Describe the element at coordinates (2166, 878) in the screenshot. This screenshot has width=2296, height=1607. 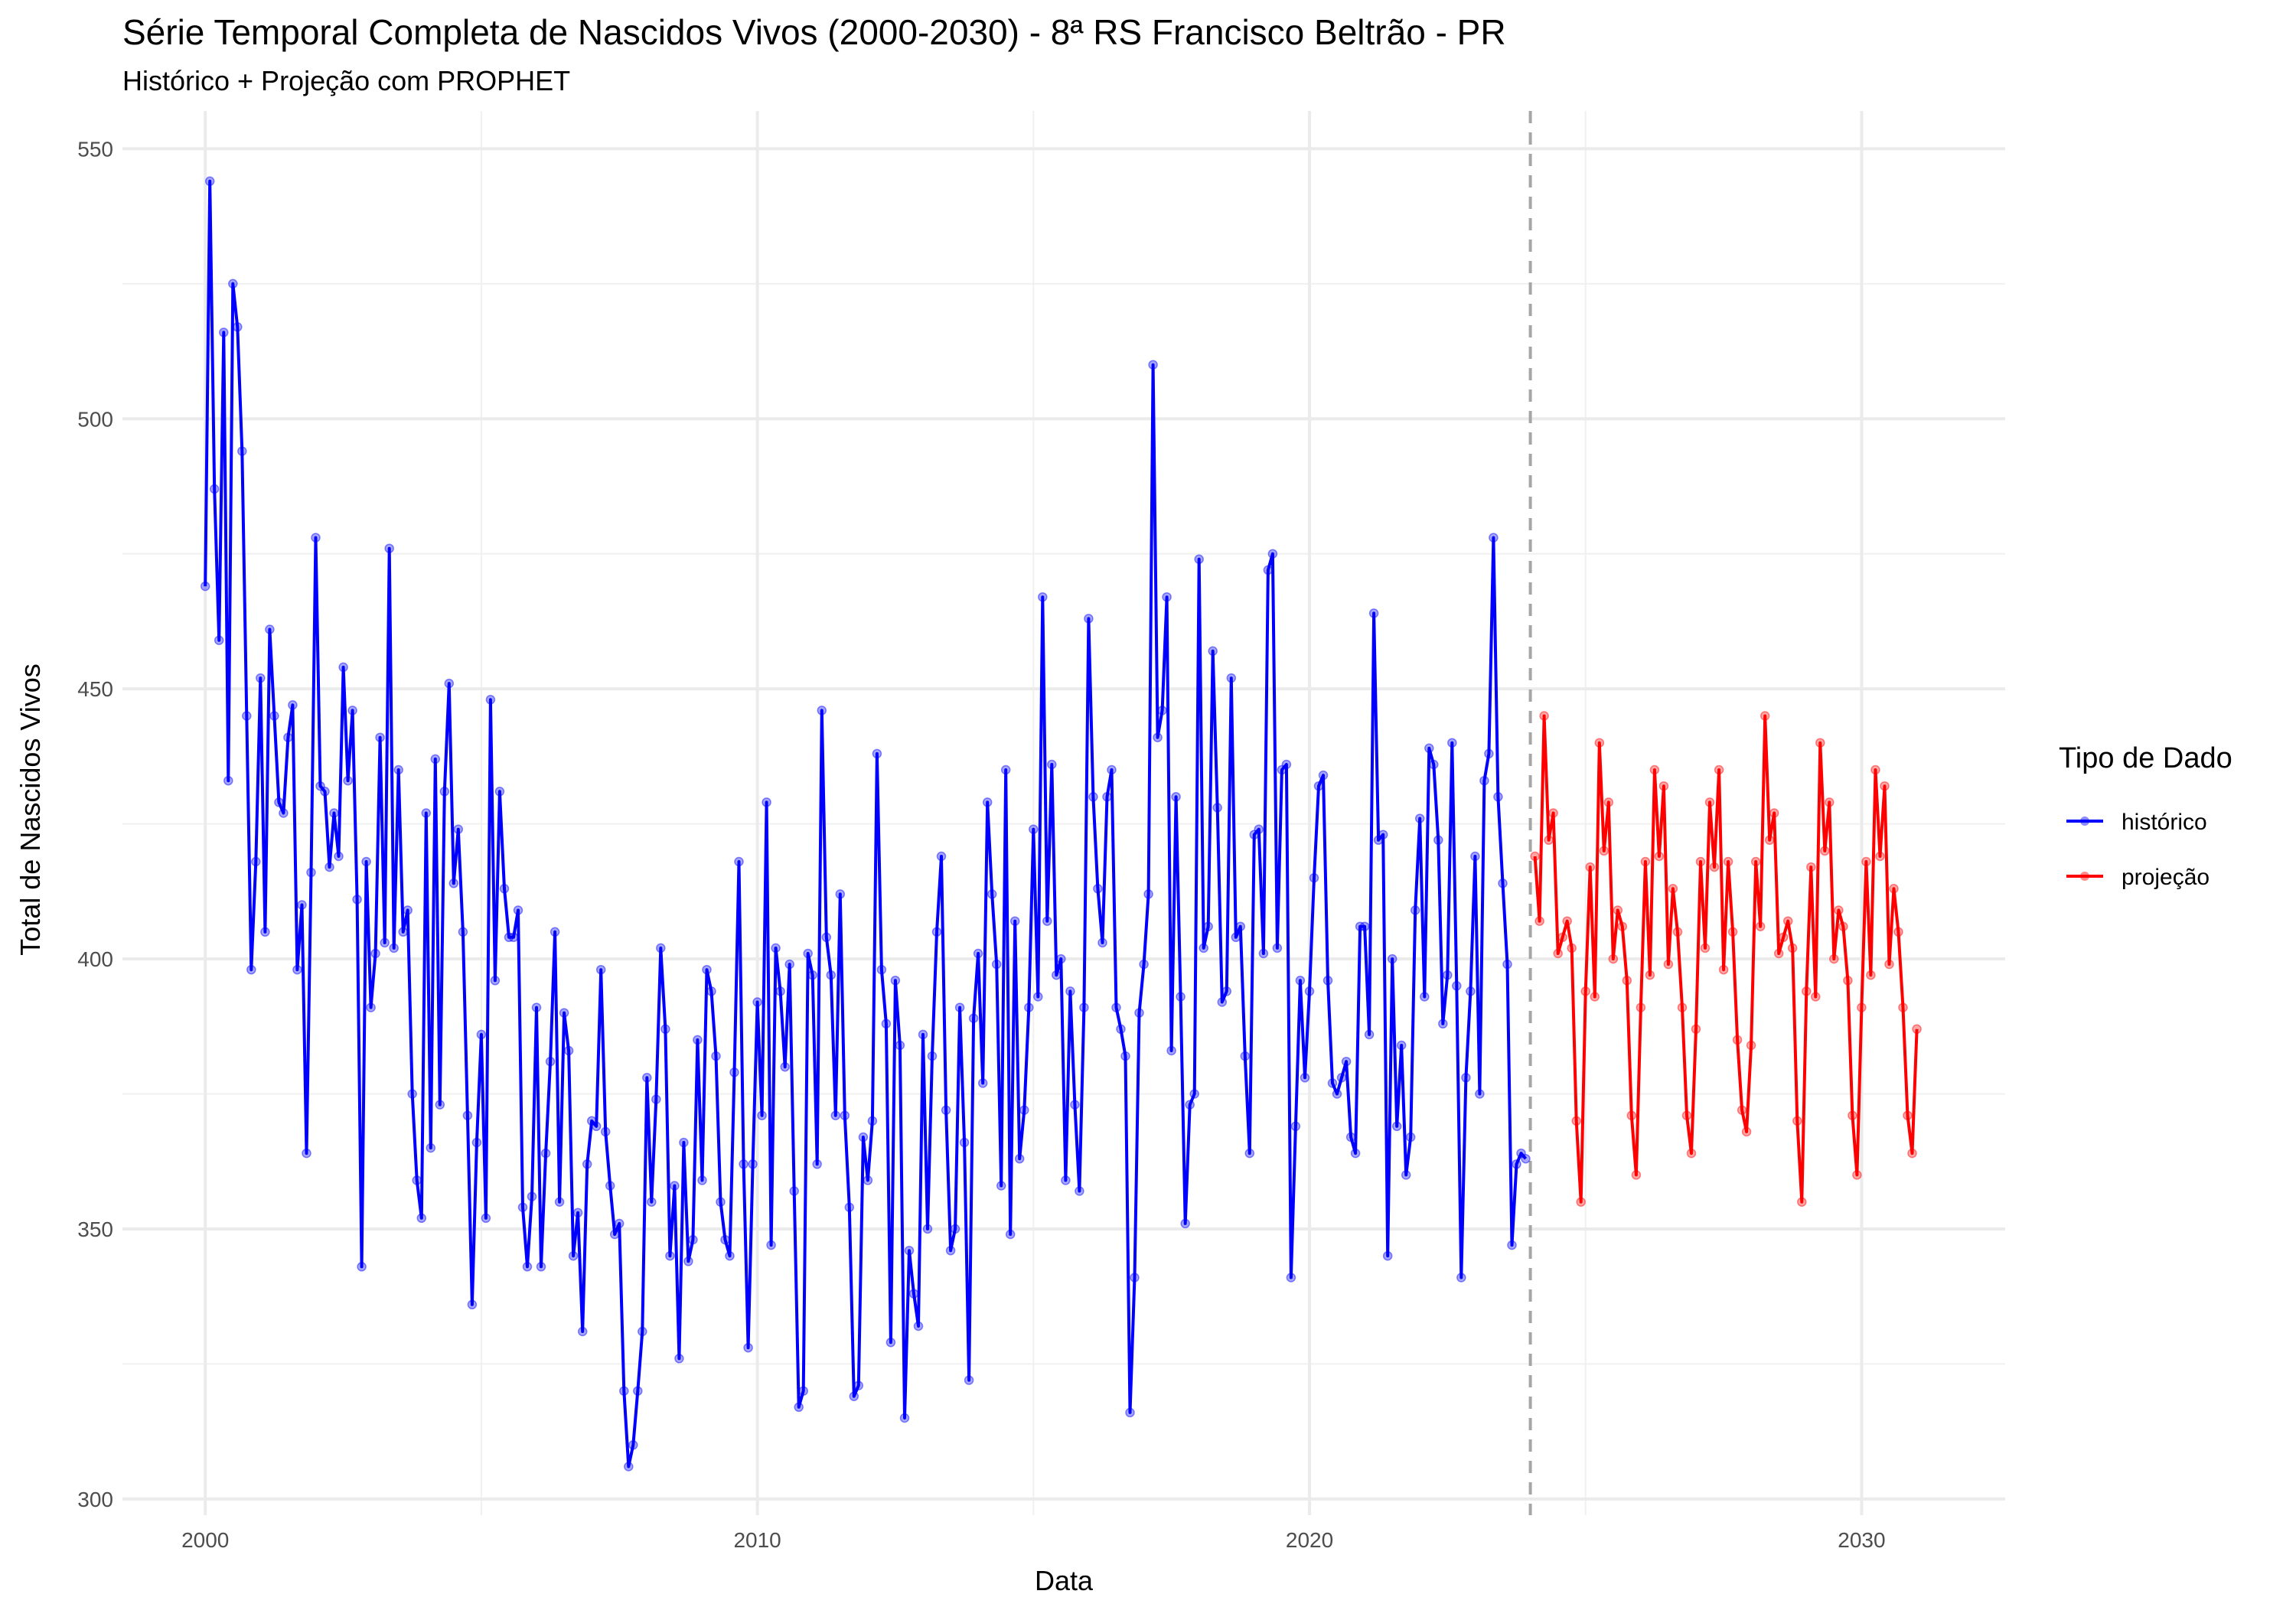
I see `legend-label: projeção` at that location.